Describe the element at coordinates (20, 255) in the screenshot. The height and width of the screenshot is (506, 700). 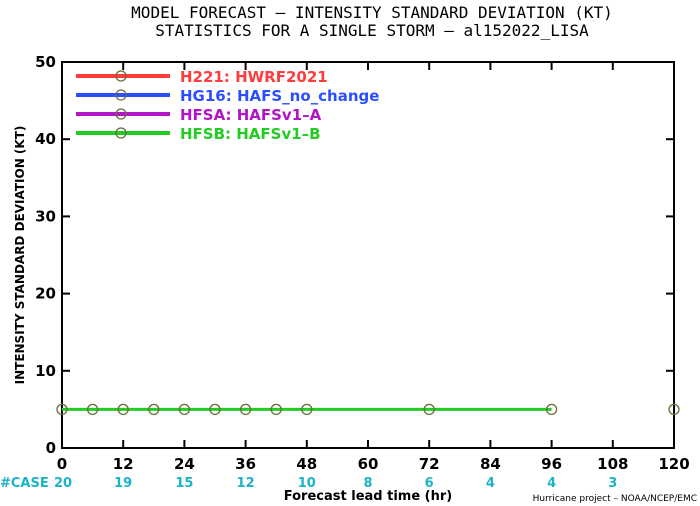
I see `y-axis-label: INTENSITY STANDARD DEVIATION (KT)` at that location.